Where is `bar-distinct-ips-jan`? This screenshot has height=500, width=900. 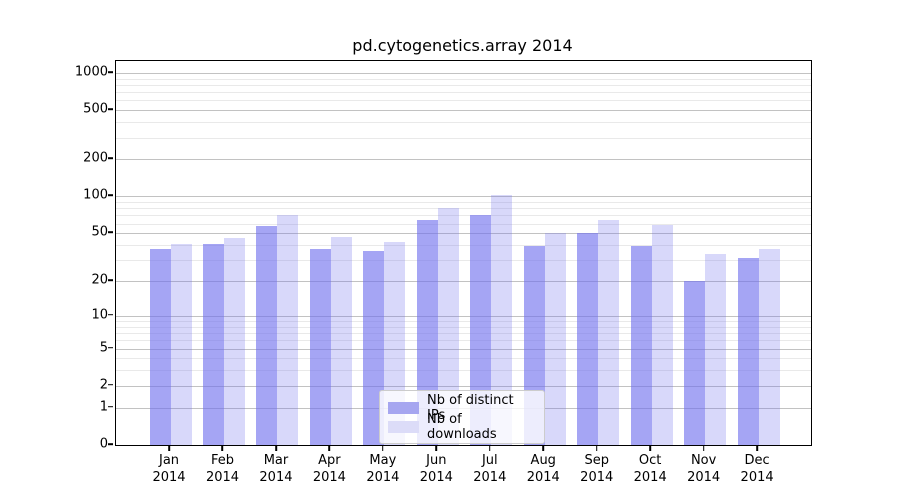
bar-distinct-ips-jan is located at coordinates (160, 347).